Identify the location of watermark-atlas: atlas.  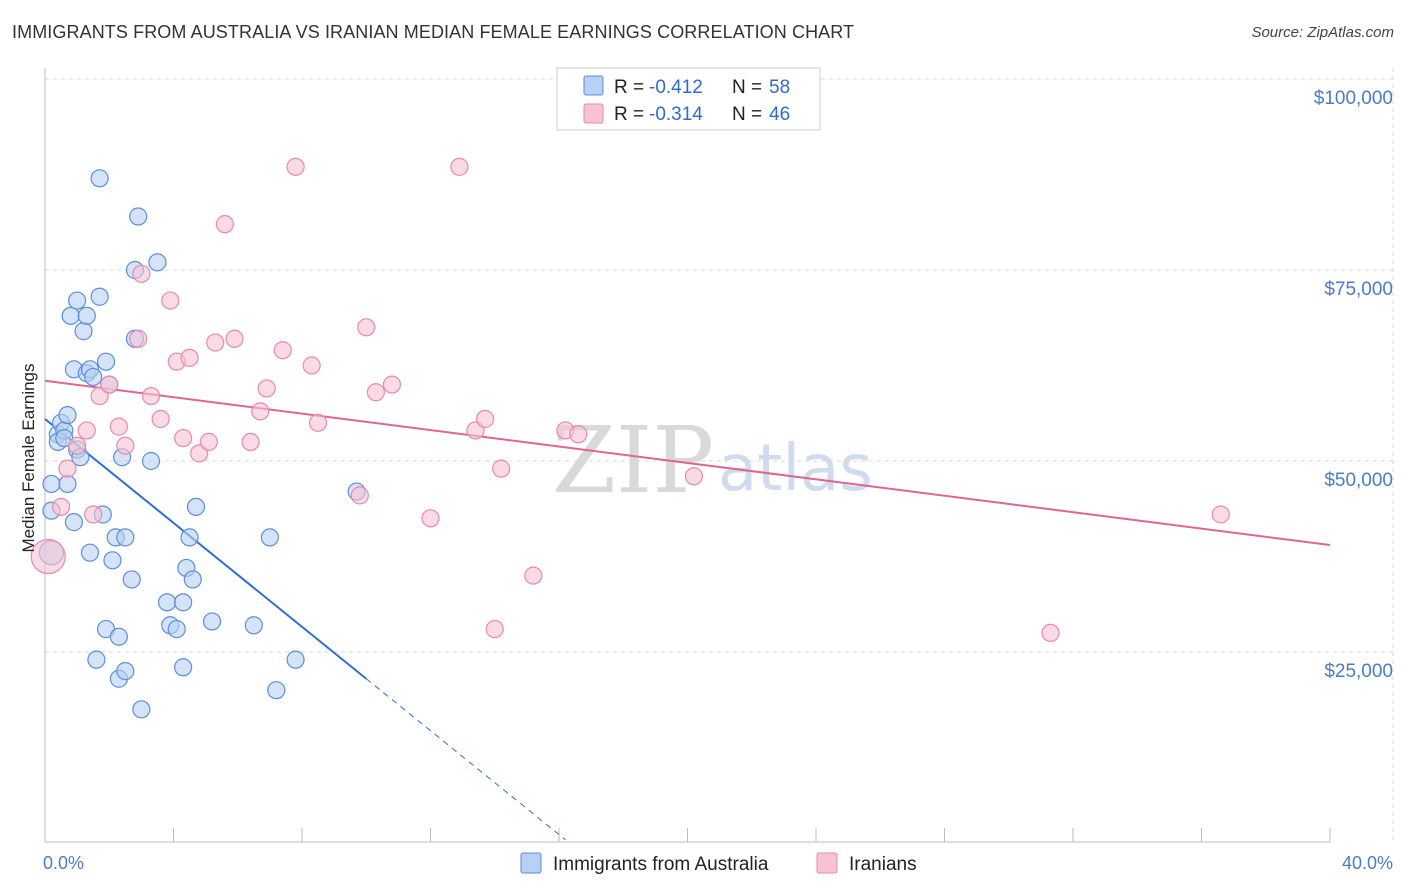
(795, 469).